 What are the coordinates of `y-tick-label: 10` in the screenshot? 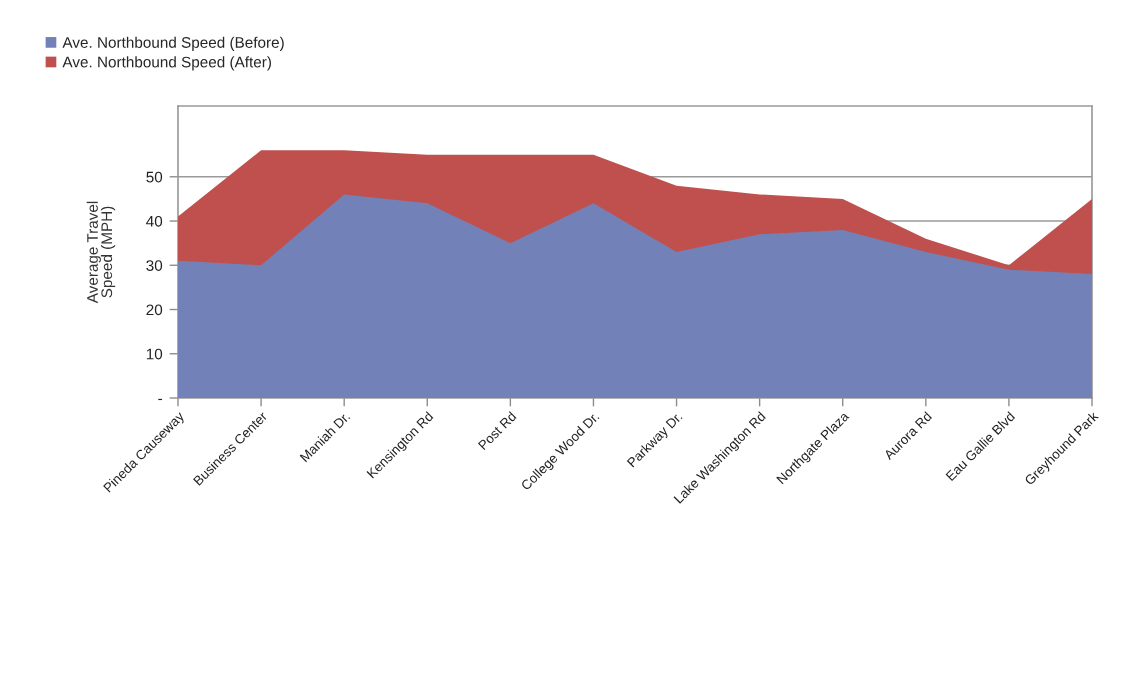 It's located at (154, 354).